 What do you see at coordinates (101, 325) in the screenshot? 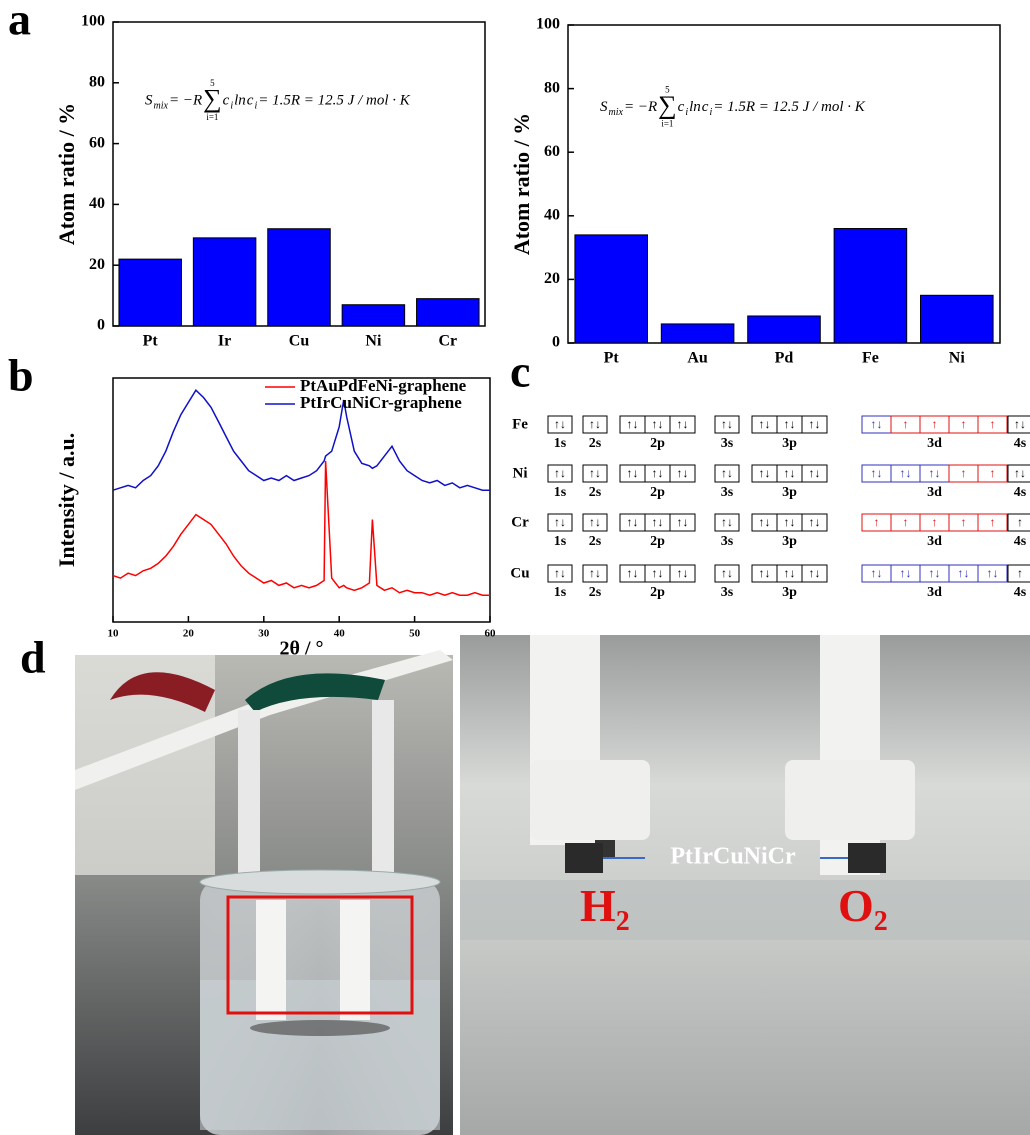
I see `y-tick-label: 0` at bounding box center [101, 325].